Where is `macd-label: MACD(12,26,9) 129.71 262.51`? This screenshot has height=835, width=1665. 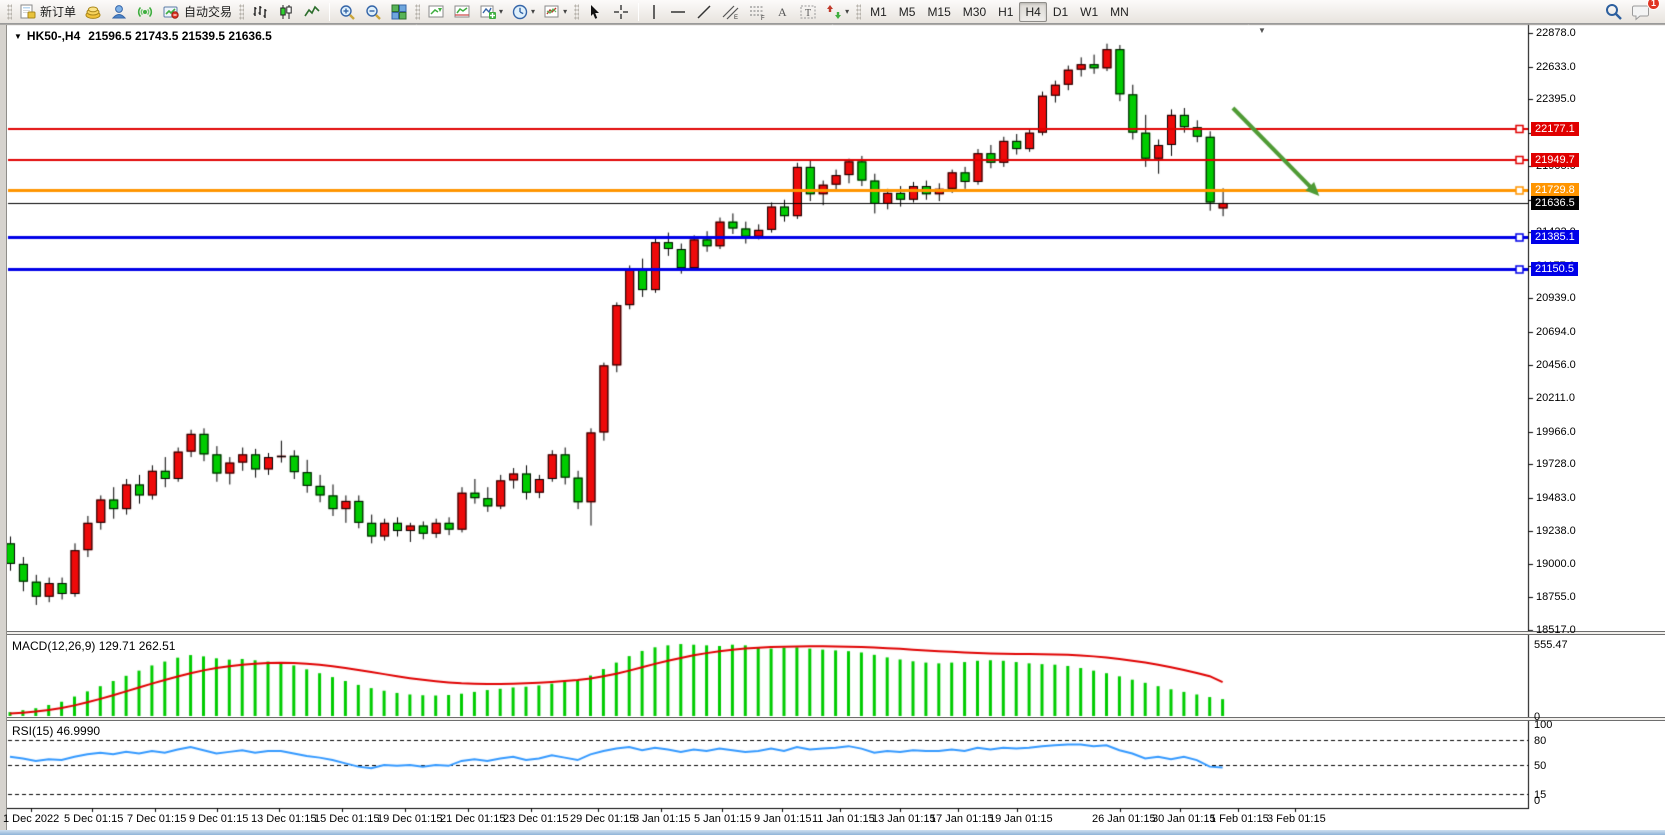
macd-label: MACD(12,26,9) 129.71 262.51 is located at coordinates (94, 646).